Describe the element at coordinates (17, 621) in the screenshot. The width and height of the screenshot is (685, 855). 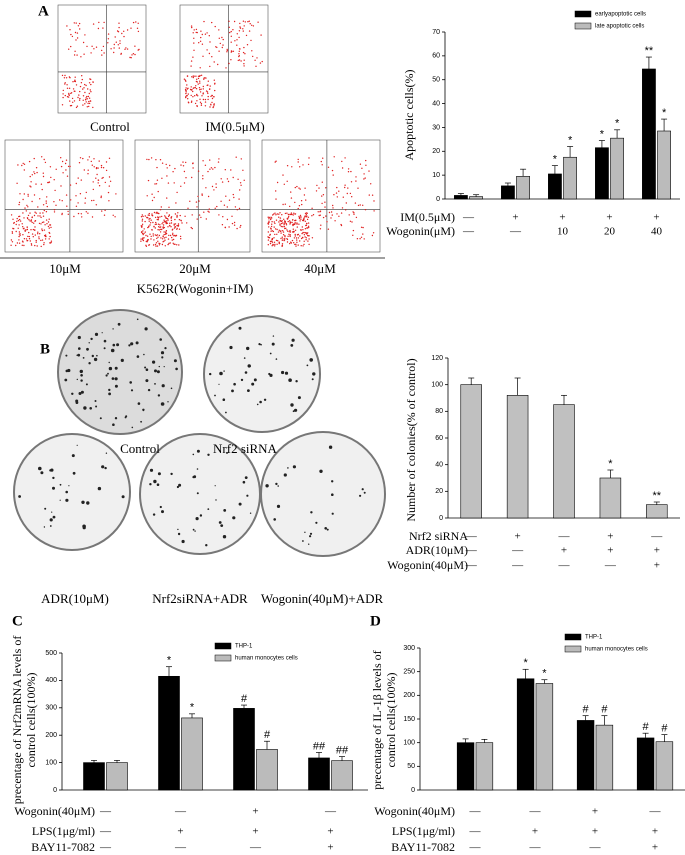
I see `panel-letter: C` at that location.